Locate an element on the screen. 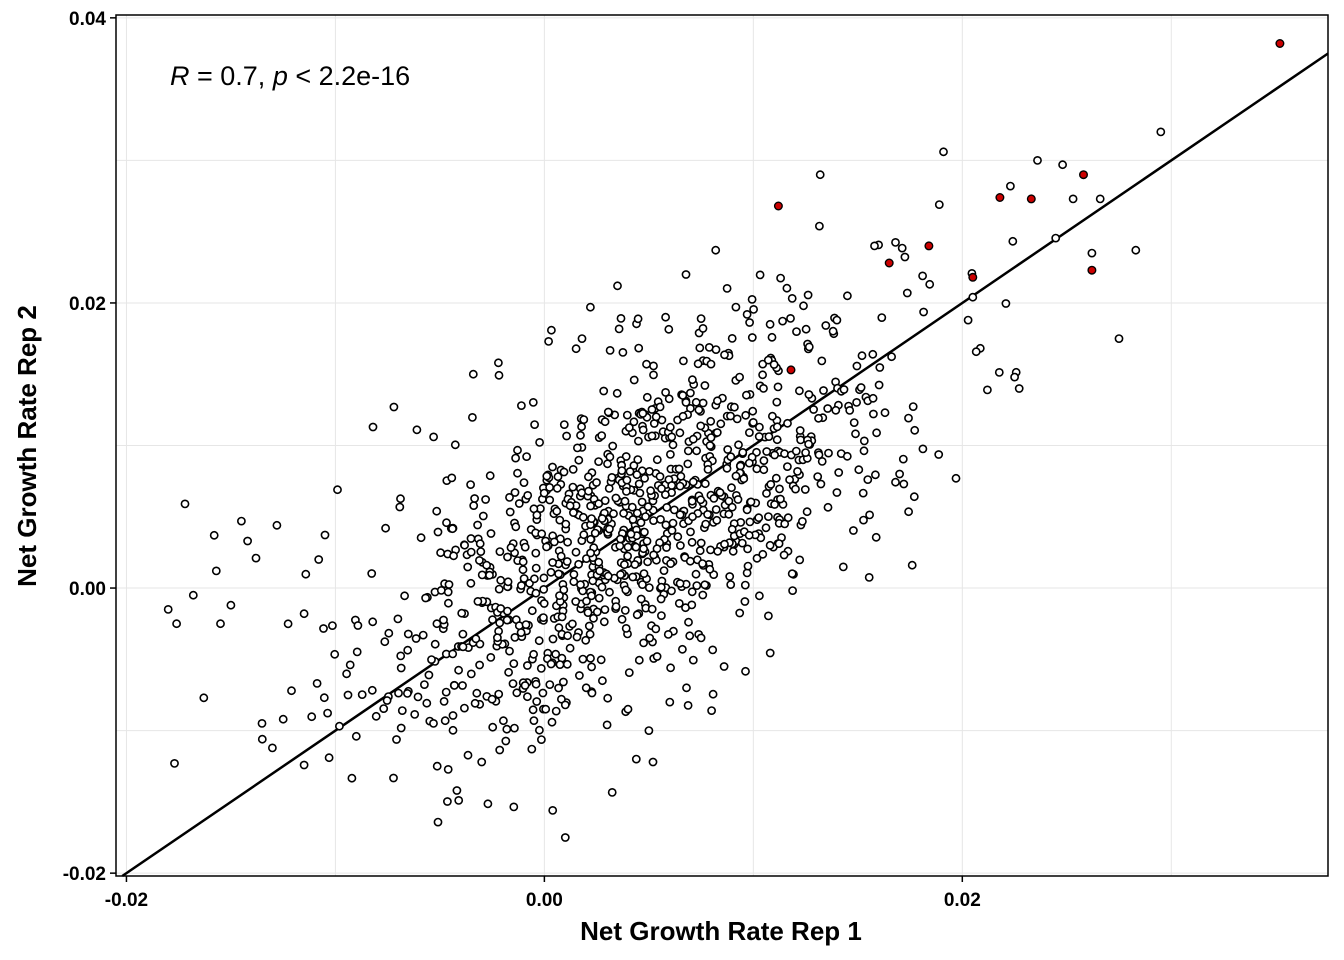 The image size is (1344, 960). y-axis-ticks: -0.02 0.00 0.02 0.04 is located at coordinates (89, 447).